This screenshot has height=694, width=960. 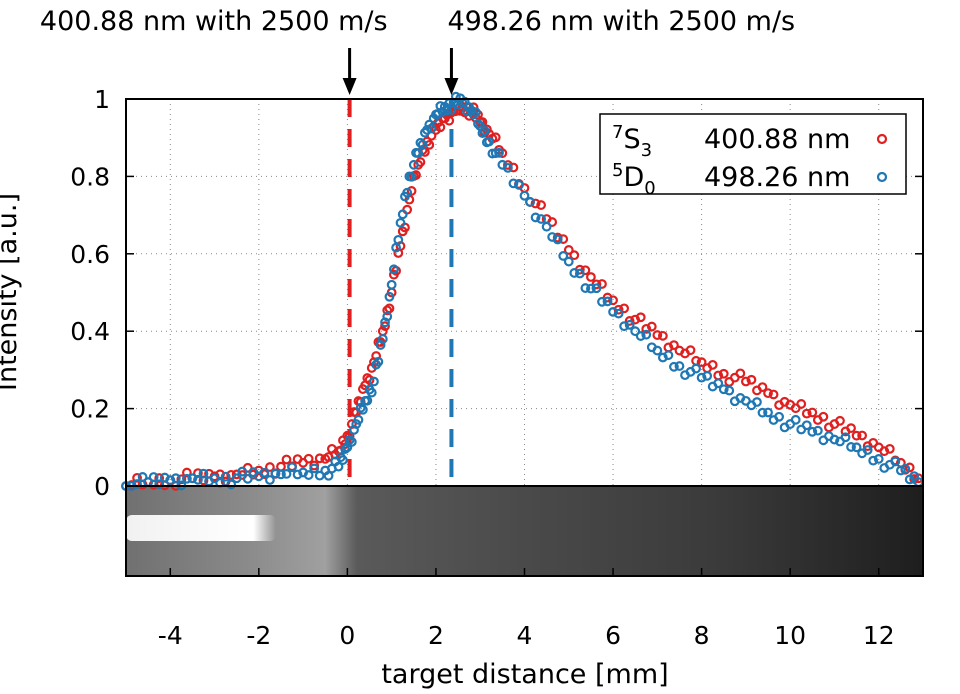 What do you see at coordinates (621, 21) in the screenshot?
I see `annotation-label: 498.26 nm with 2500 m/s` at bounding box center [621, 21].